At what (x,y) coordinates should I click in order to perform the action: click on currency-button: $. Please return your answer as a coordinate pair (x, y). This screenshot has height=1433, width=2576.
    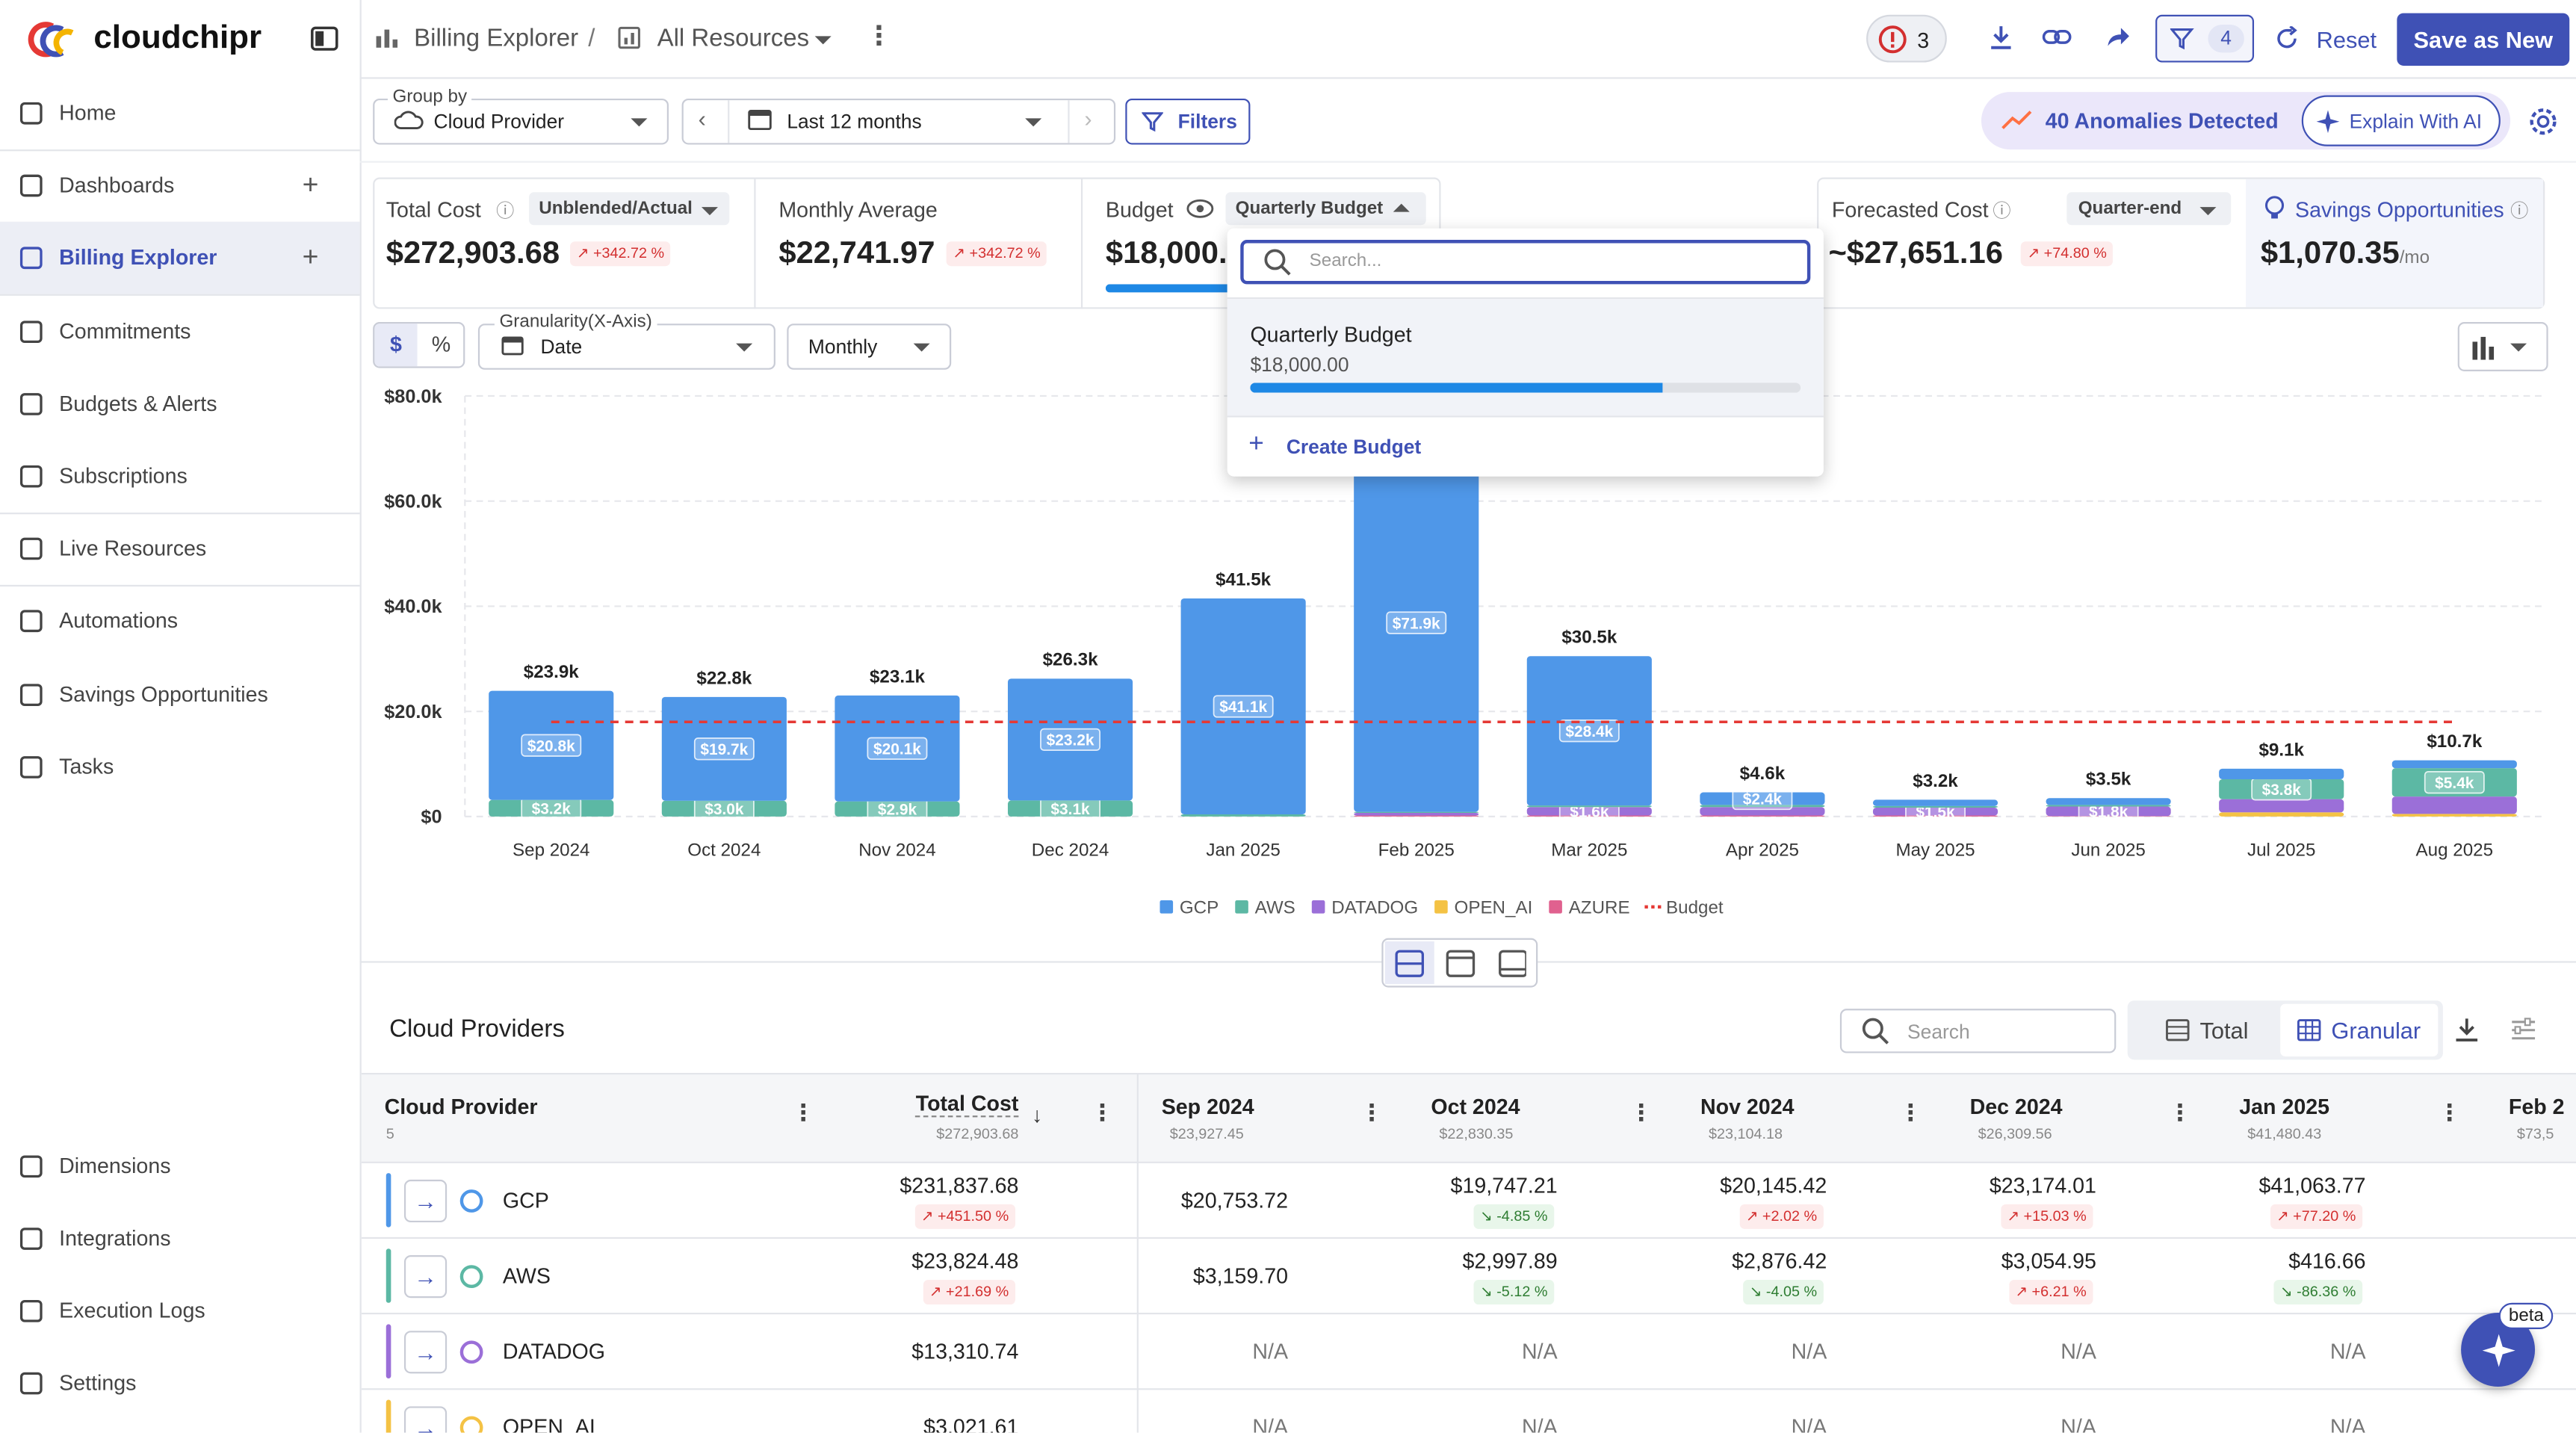
    Looking at the image, I should click on (396, 346).